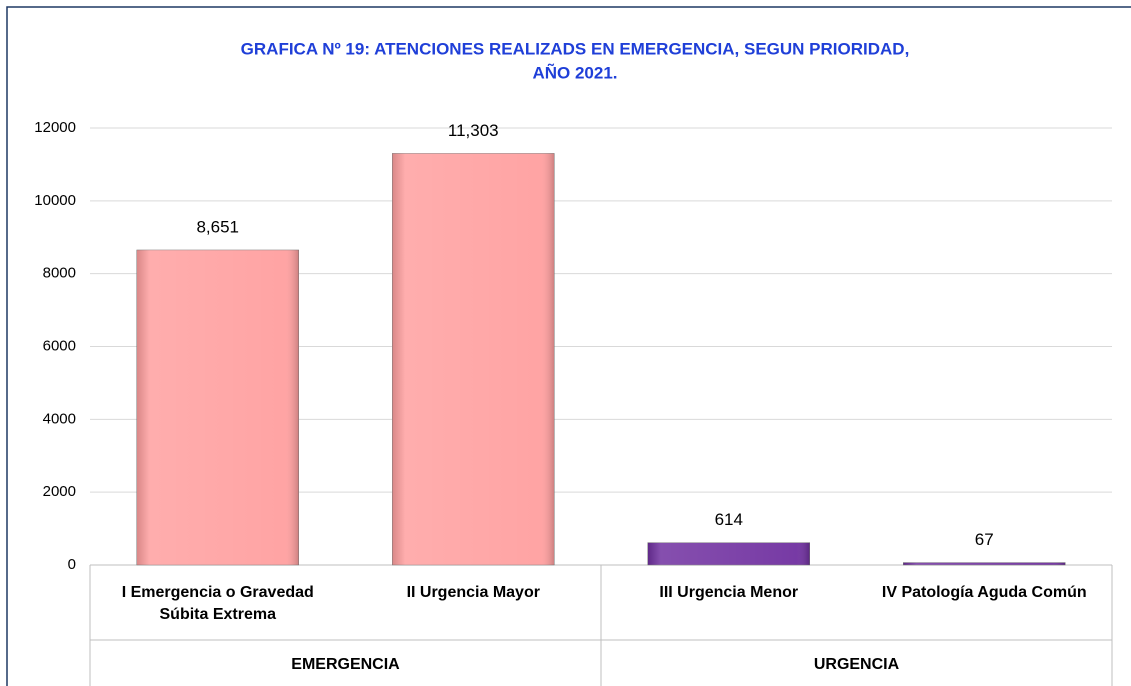 The height and width of the screenshot is (686, 1131). I want to click on data-label: 67, so click(984, 539).